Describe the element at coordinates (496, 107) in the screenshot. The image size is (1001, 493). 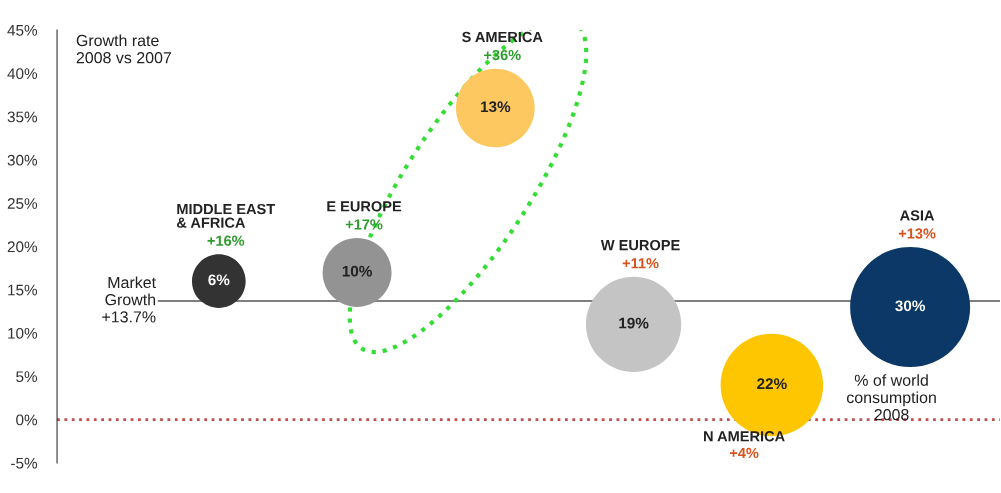
I see `annotation: 13%` at that location.